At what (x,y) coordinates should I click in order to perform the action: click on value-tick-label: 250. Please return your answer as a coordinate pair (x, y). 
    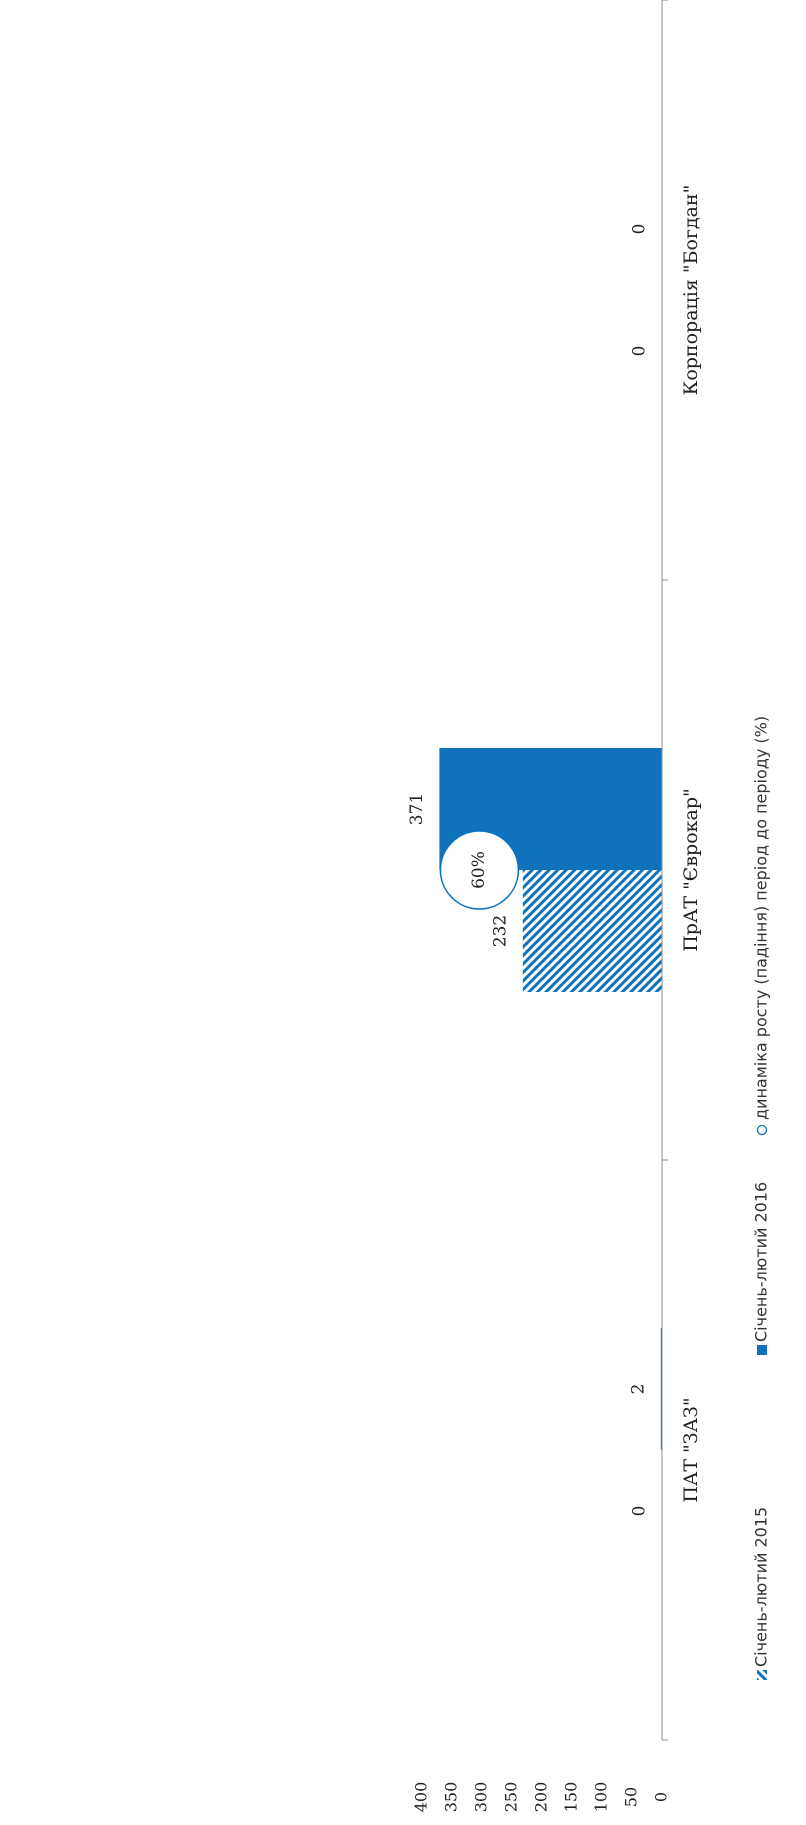
    Looking at the image, I should click on (511, 1797).